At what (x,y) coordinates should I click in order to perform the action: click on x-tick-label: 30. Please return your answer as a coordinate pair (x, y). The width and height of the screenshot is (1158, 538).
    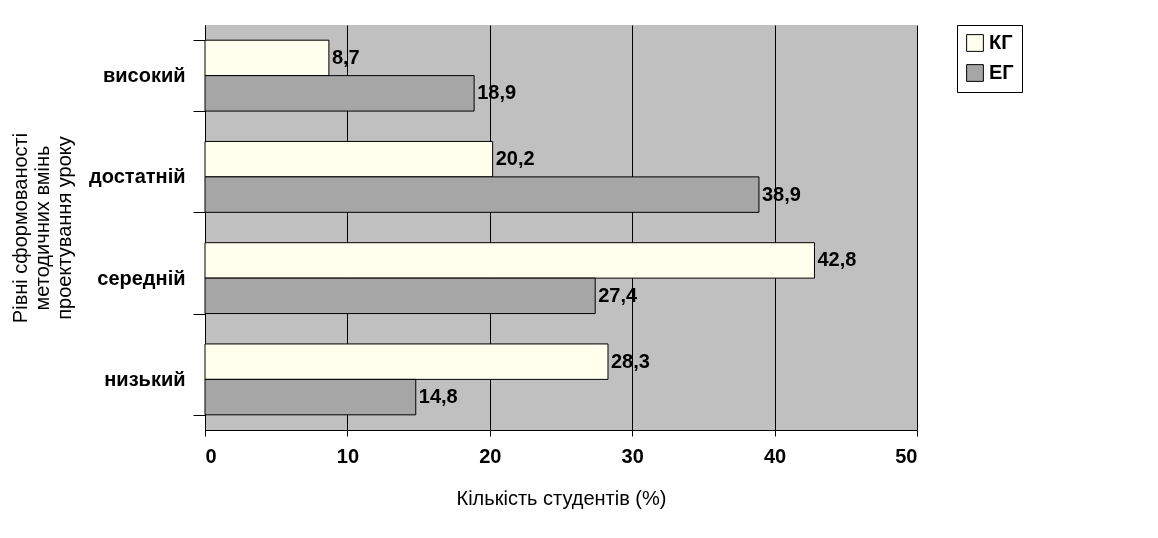
    Looking at the image, I should click on (632, 455).